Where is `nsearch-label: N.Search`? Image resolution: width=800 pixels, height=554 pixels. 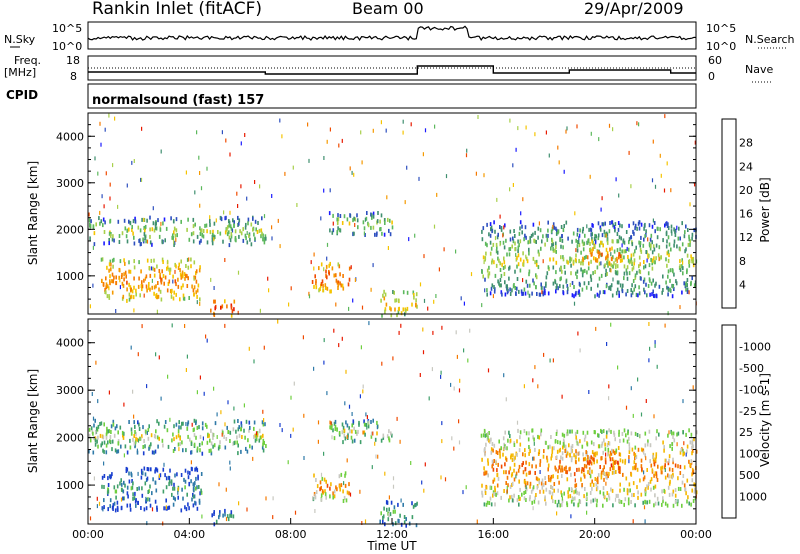 nsearch-label: N.Search is located at coordinates (770, 39).